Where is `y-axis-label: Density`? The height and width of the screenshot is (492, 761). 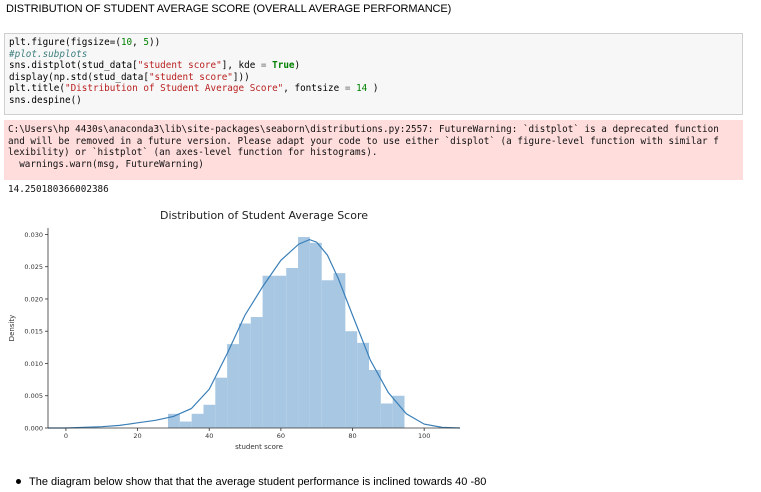 y-axis-label: Density is located at coordinates (12, 328).